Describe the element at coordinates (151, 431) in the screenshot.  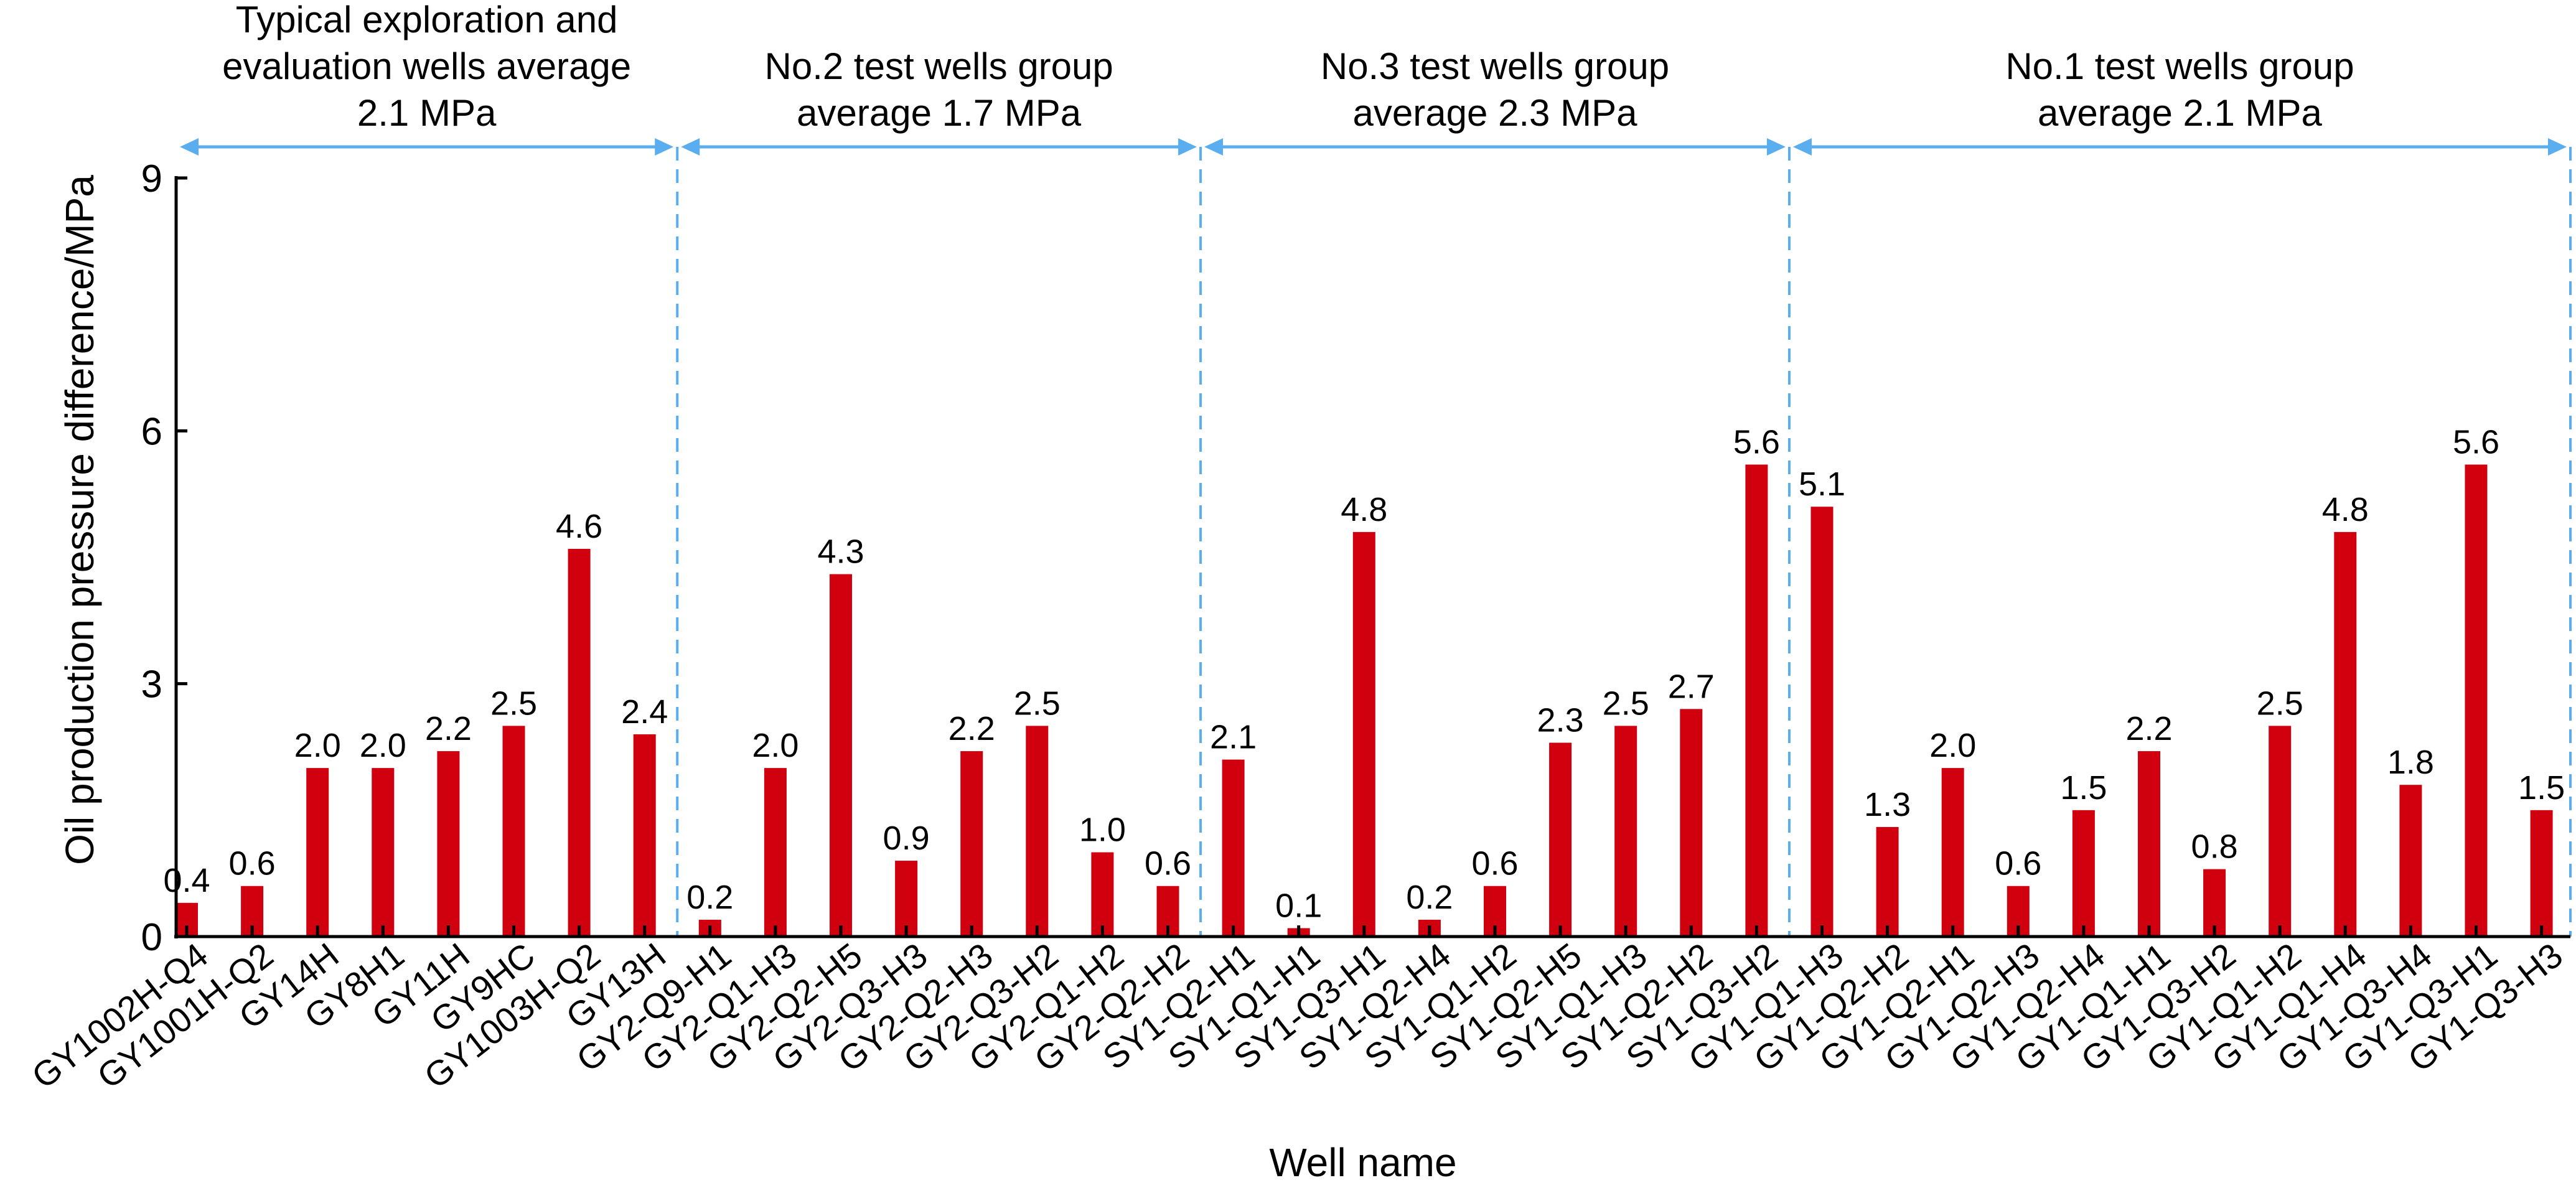
I see `y-tick-label: 6` at that location.